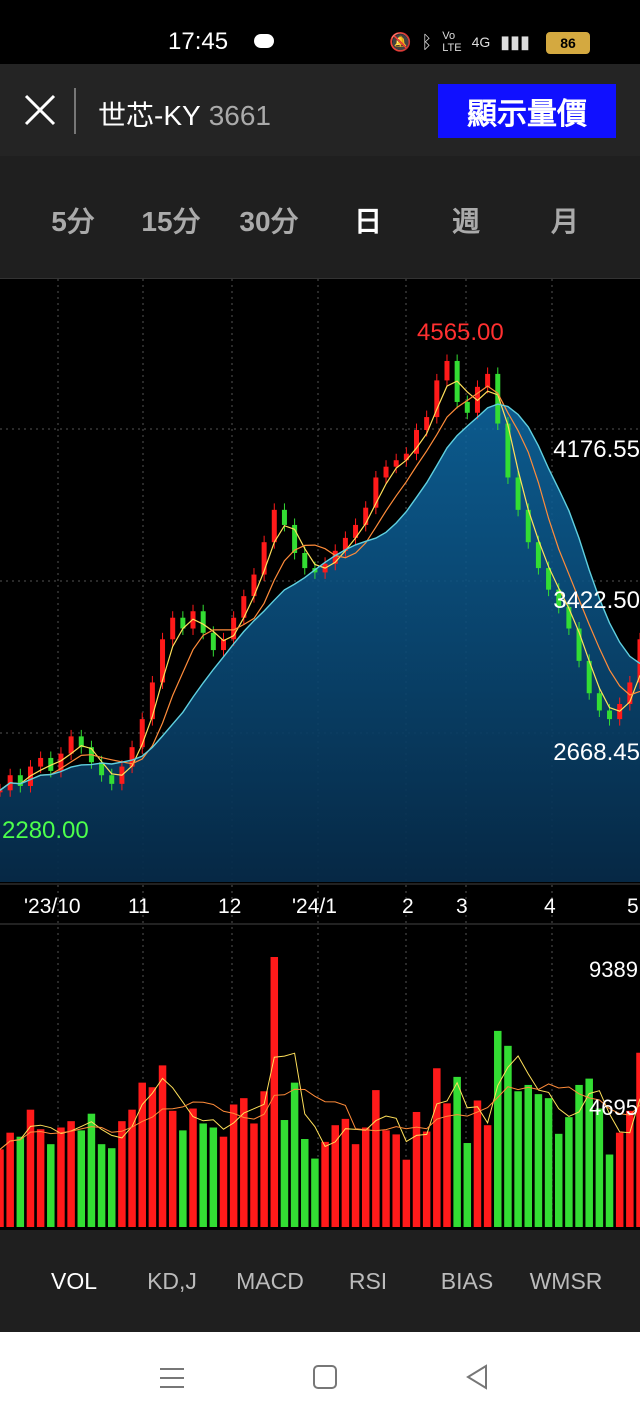 The width and height of the screenshot is (640, 1422). Describe the element at coordinates (40, 110) in the screenshot. I see `close-icon` at that location.